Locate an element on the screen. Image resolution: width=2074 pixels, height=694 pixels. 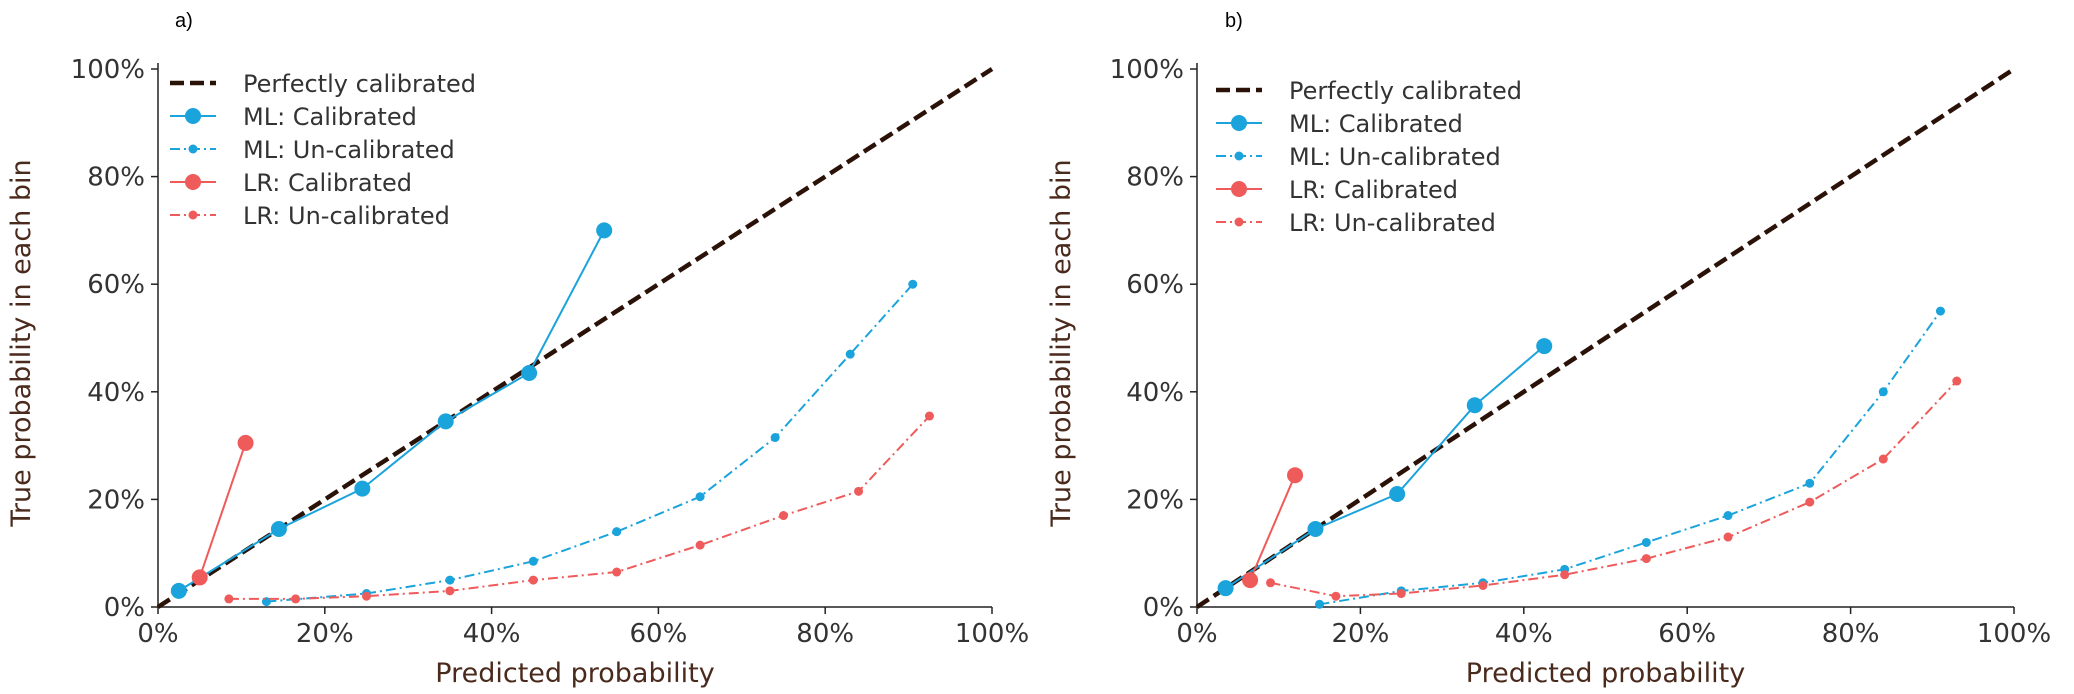
legend-item: ML: Calibrated is located at coordinates (1339, 124).